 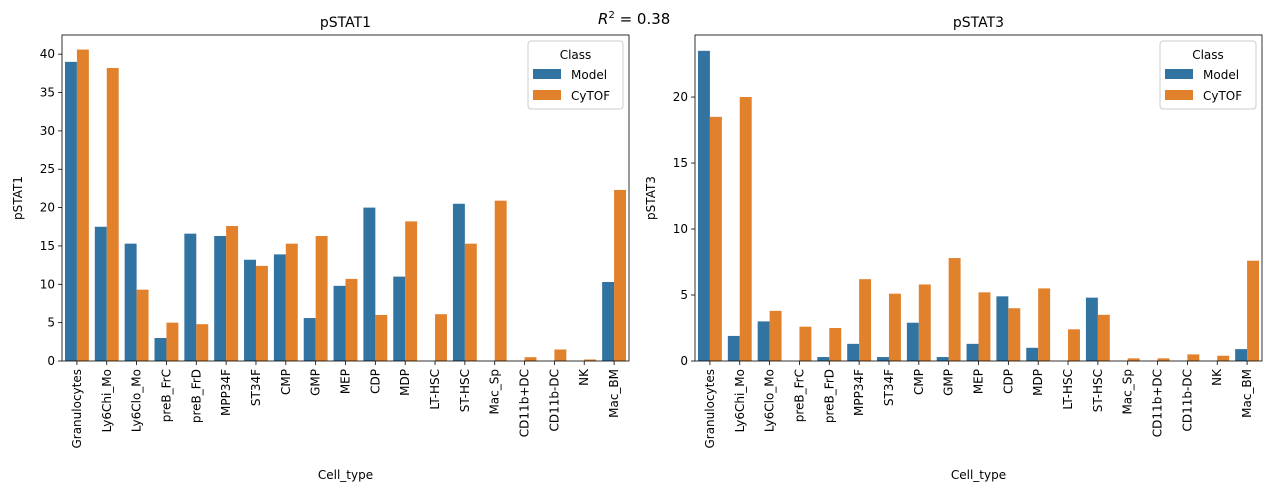 What do you see at coordinates (107, 400) in the screenshot?
I see `x-tick-label: Ly6Chi_Mo` at bounding box center [107, 400].